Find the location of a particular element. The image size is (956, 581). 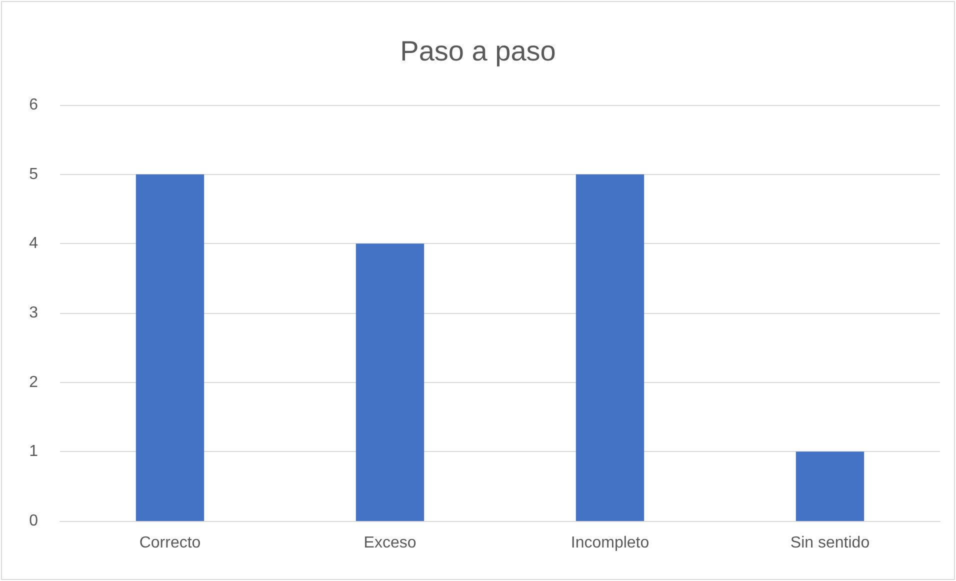

y-tick-label: 3 is located at coordinates (33, 313).